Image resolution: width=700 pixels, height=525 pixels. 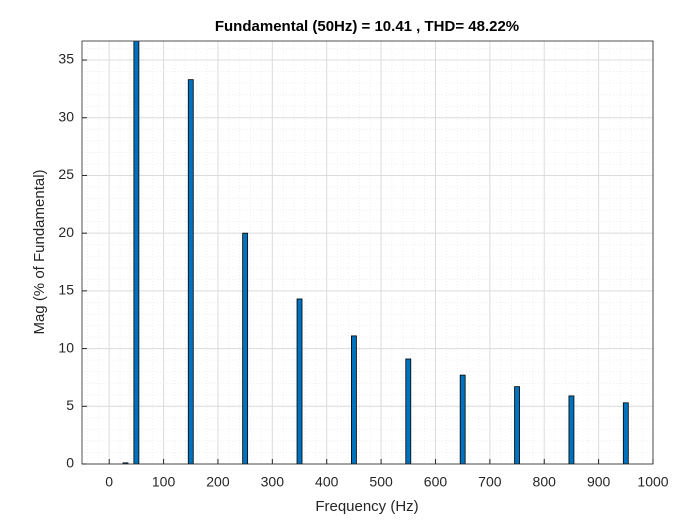 I want to click on x-tick-label: 600, so click(x=436, y=482).